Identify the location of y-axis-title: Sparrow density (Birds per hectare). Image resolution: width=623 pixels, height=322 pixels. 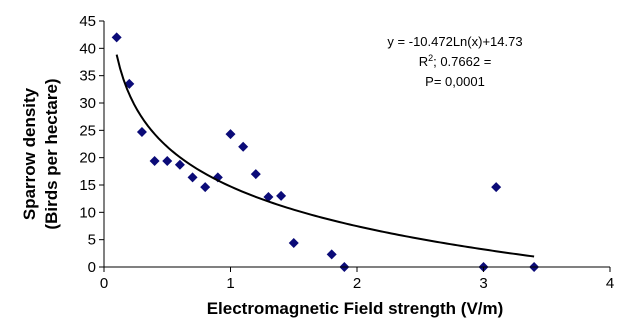
(40, 153).